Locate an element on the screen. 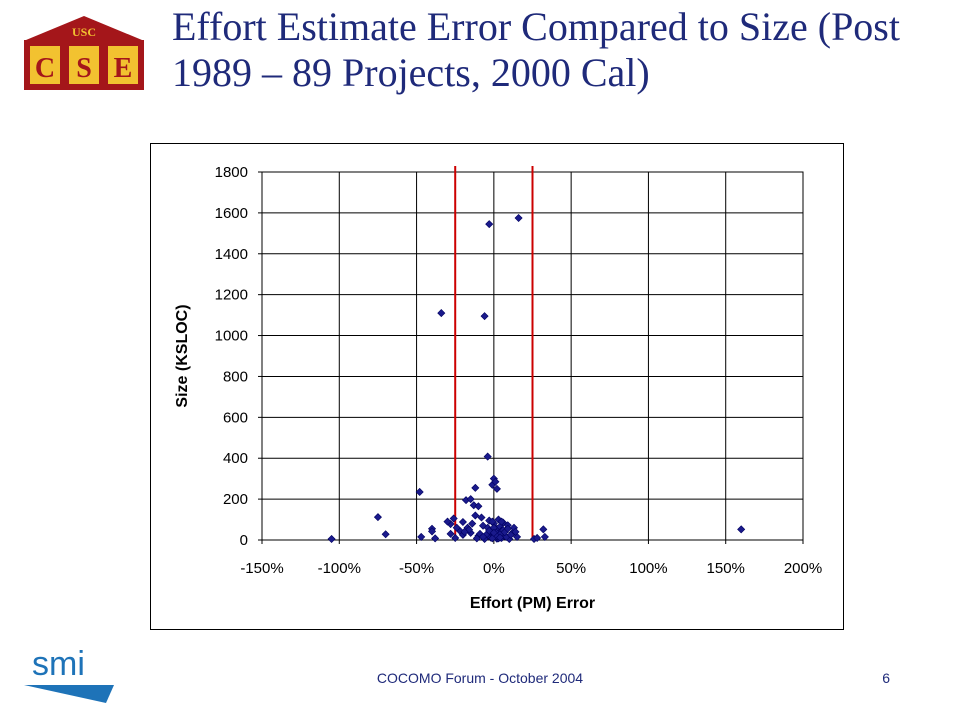  x-tick-label: 150% is located at coordinates (726, 568).